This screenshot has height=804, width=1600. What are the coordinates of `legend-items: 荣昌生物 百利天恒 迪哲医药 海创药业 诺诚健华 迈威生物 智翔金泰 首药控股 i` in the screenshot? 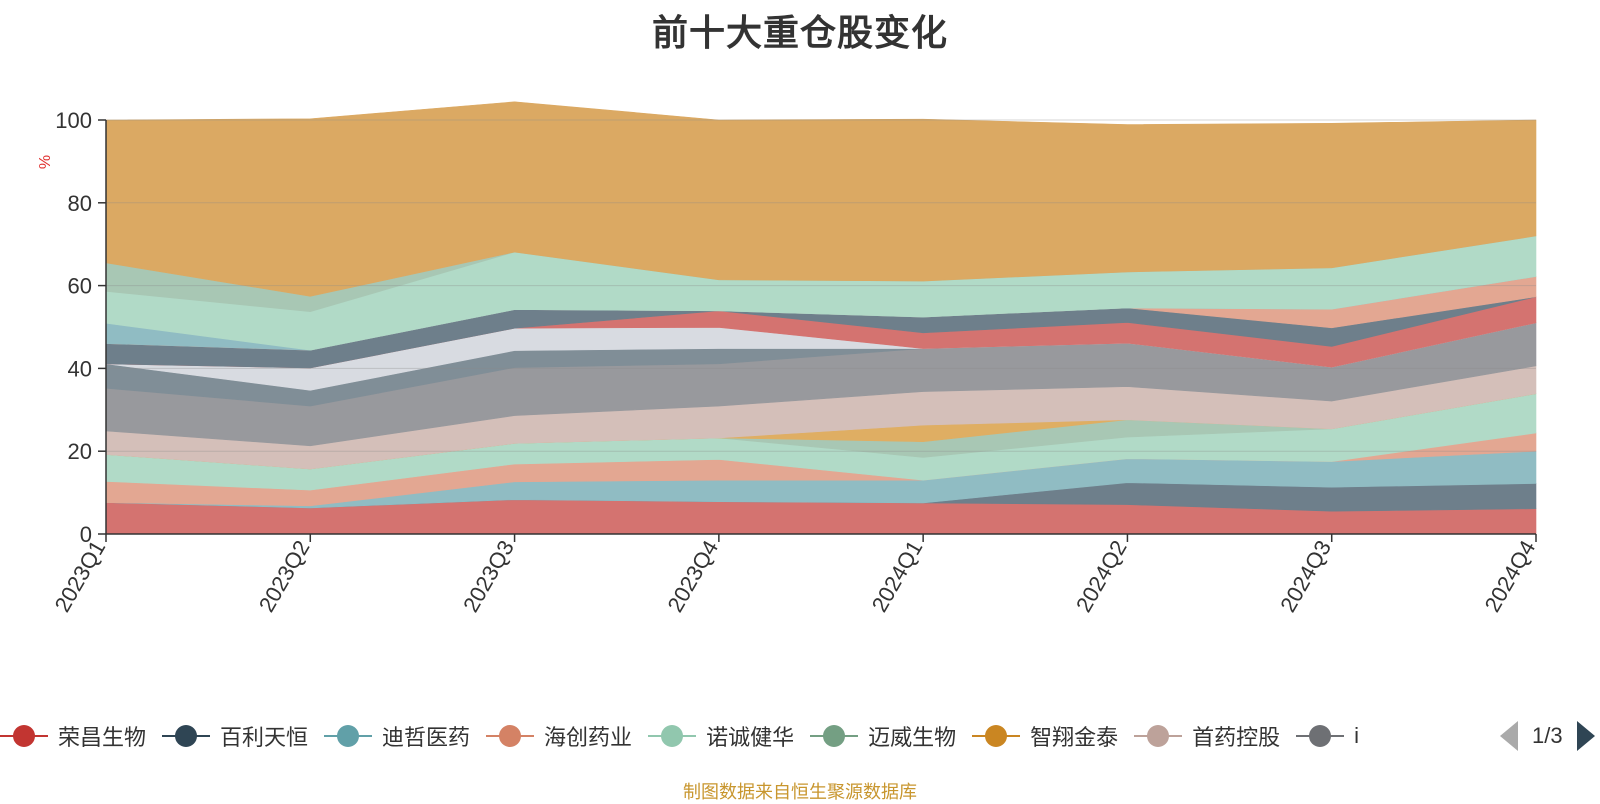 It's located at (687, 736).